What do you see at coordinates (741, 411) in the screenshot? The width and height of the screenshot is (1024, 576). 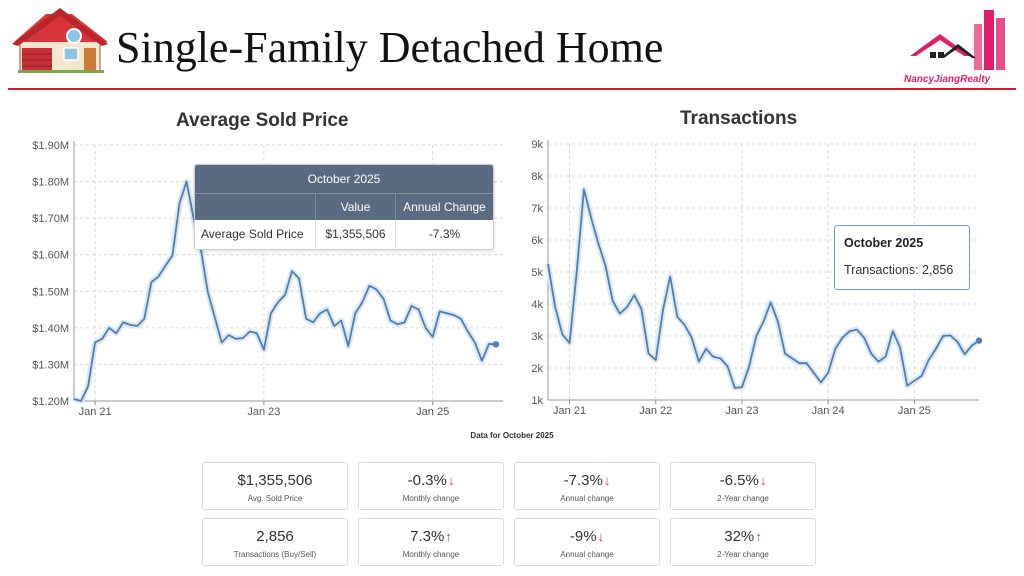 I see `trans-x-tick-label: Jan 23` at bounding box center [741, 411].